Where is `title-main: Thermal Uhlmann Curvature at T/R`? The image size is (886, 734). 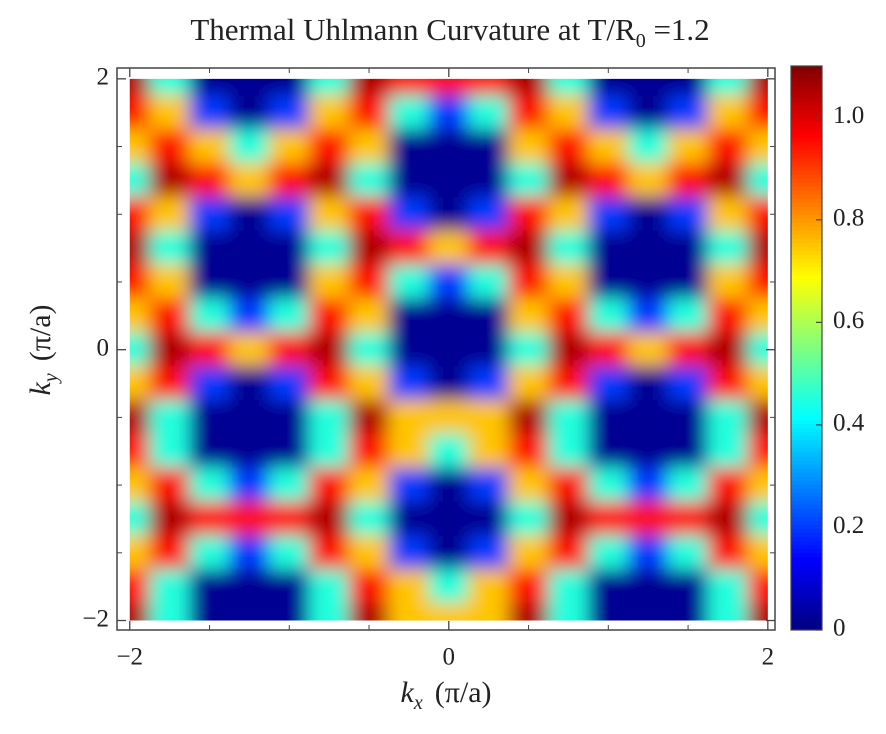
title-main: Thermal Uhlmann Curvature at T/R is located at coordinates (413, 29).